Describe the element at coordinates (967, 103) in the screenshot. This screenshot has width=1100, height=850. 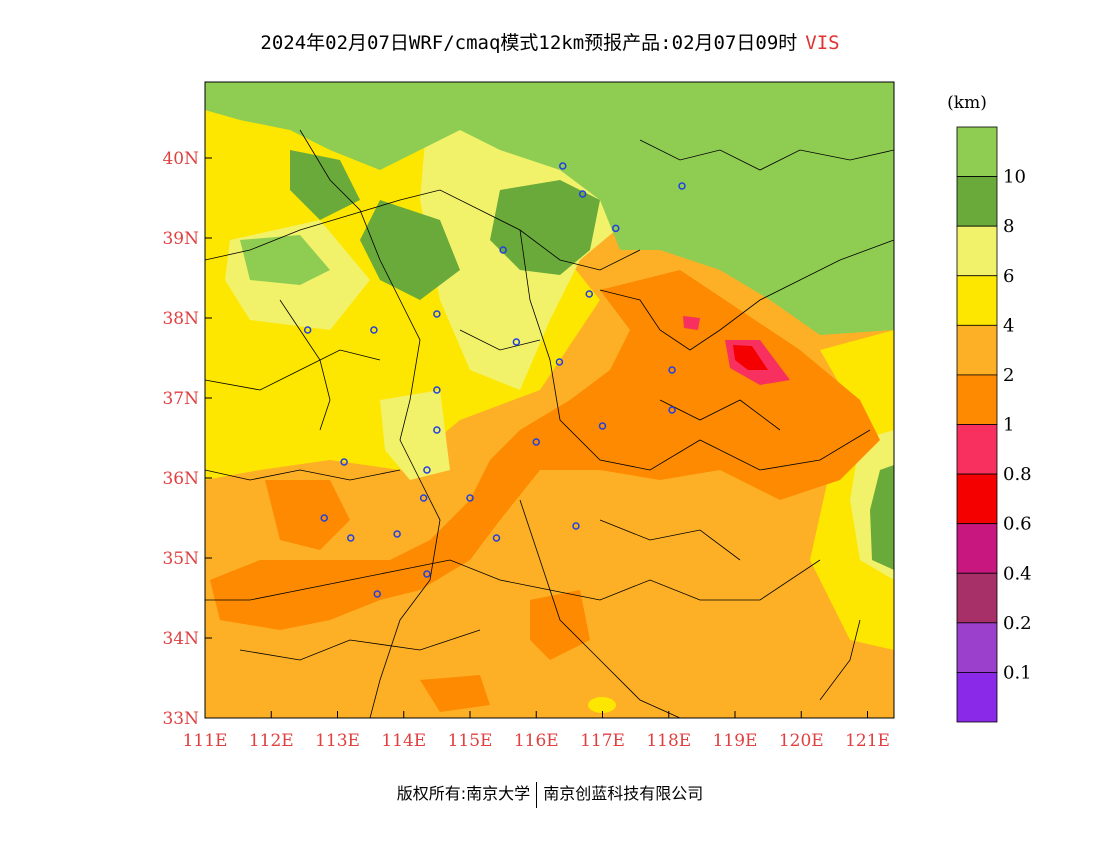
I see `legend-unit: (km)` at that location.